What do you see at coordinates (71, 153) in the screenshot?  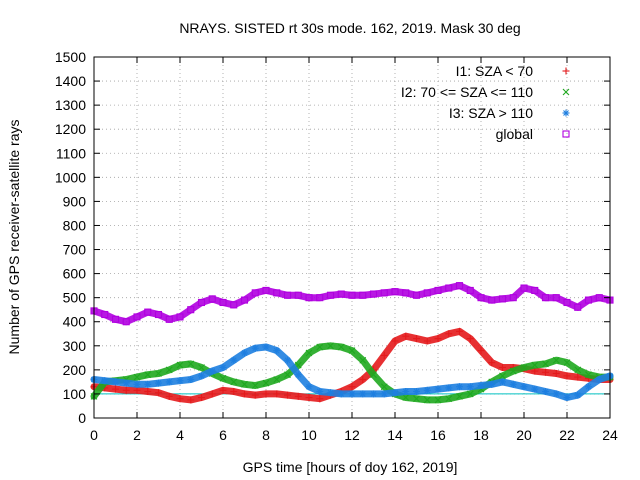 I see `y-tick-label: 1100` at bounding box center [71, 153].